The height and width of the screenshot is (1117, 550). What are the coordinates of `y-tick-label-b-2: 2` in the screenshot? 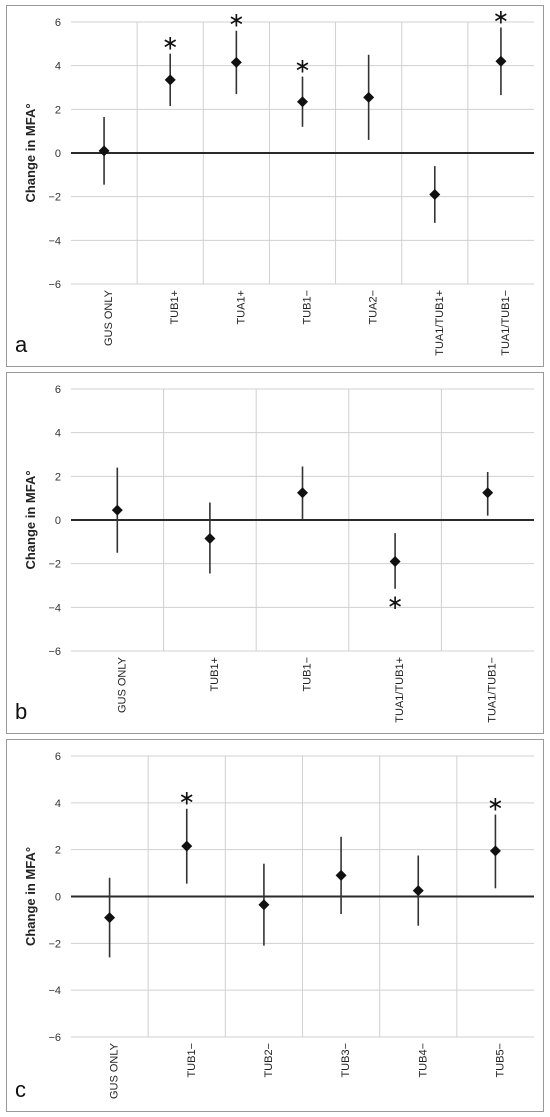 It's located at (58, 477).